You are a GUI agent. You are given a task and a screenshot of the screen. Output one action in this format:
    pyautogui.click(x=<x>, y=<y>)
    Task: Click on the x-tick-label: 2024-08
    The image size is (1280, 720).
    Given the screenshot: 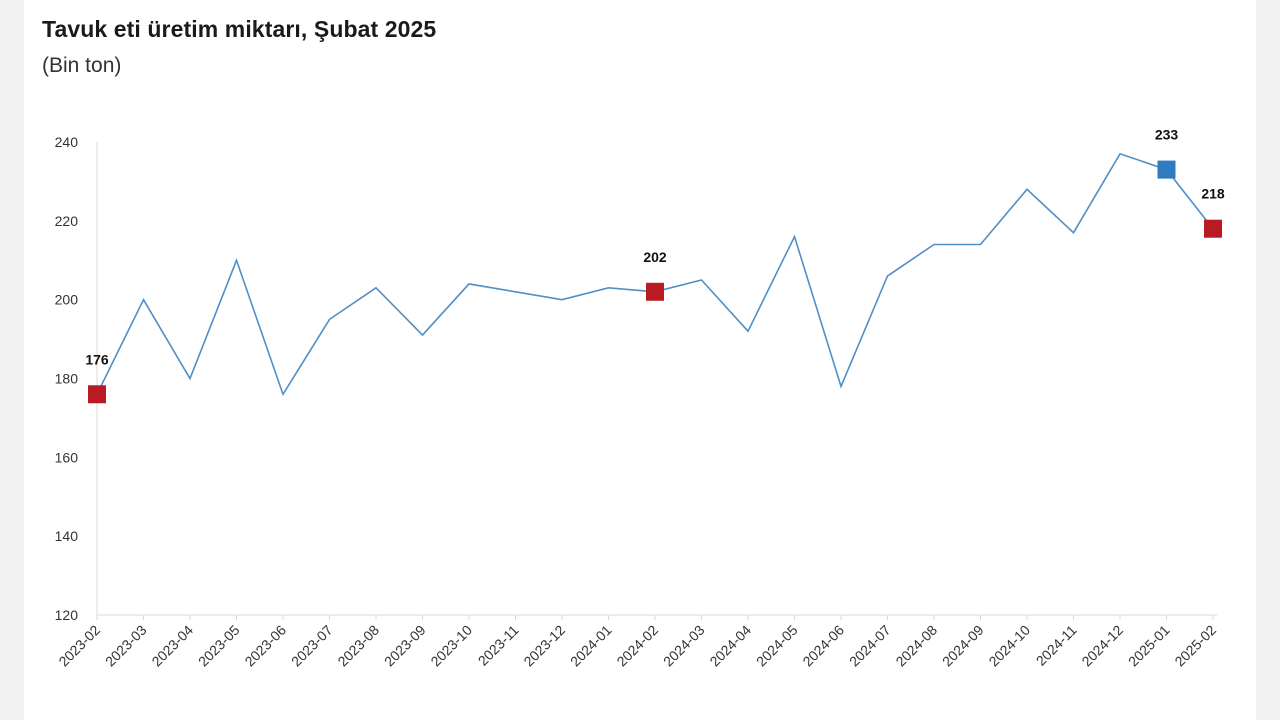 What is the action you would take?
    pyautogui.click(x=916, y=646)
    